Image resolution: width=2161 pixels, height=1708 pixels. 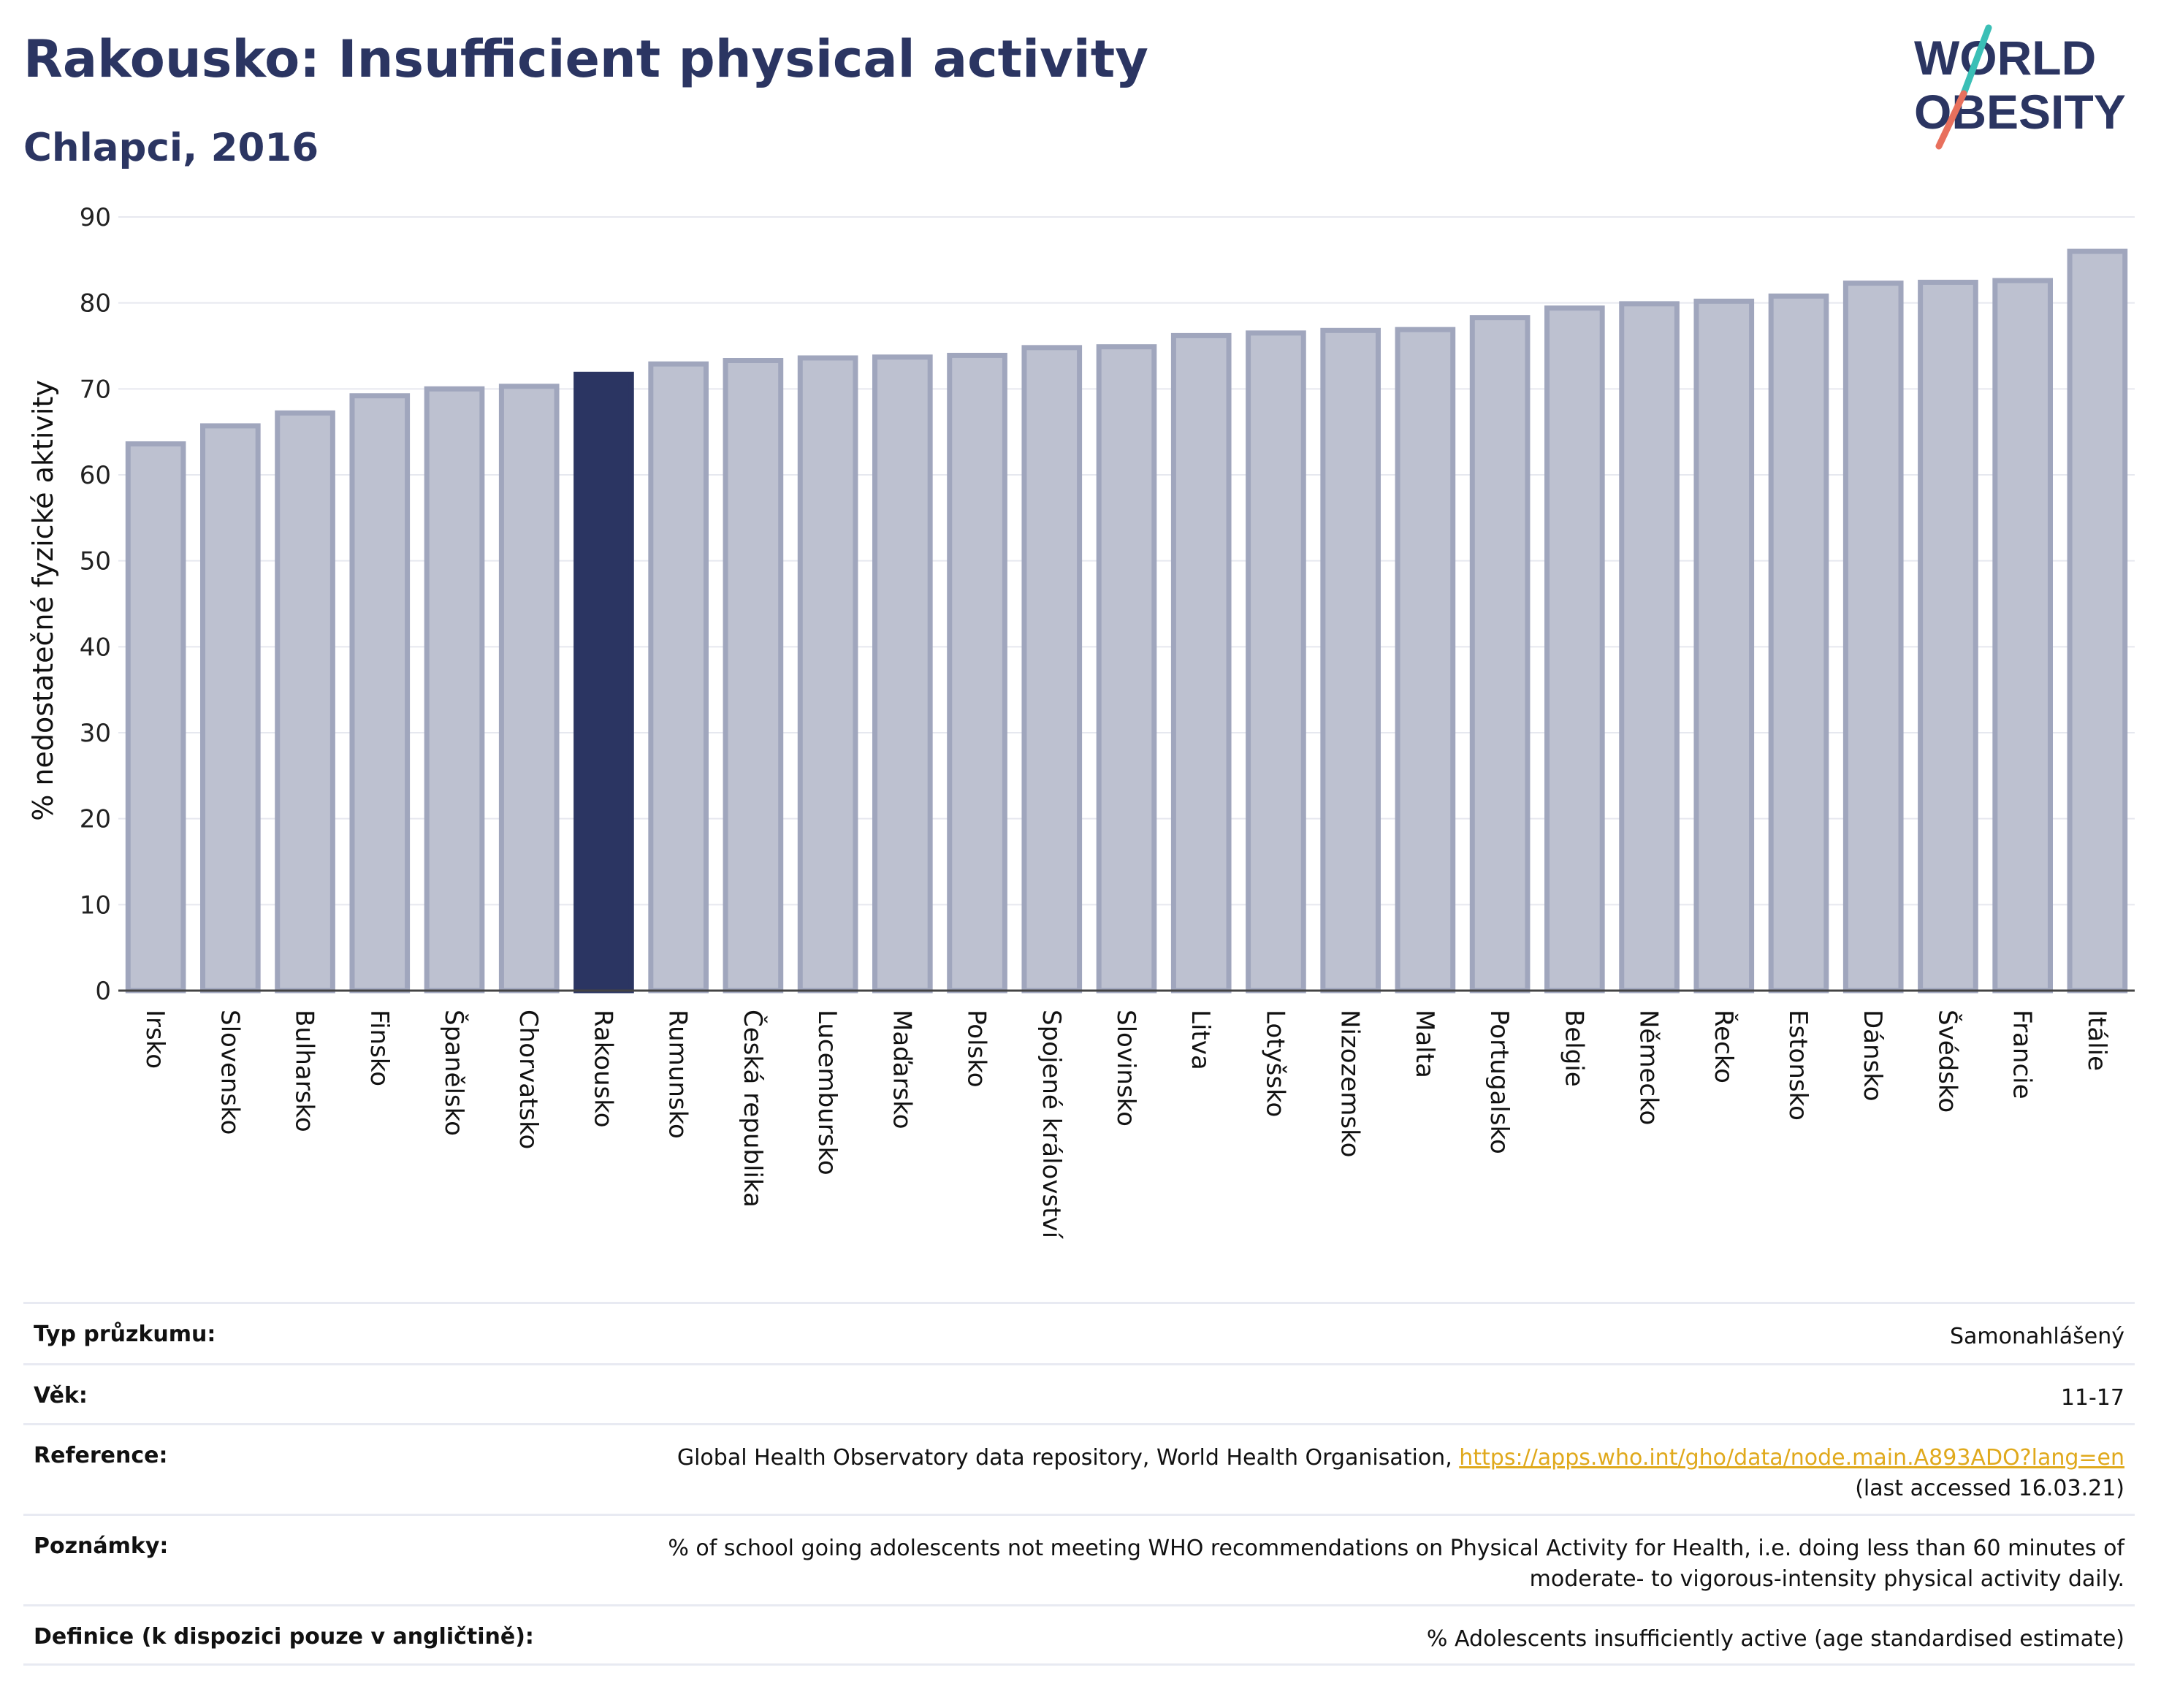 What do you see at coordinates (1648, 1067) in the screenshot?
I see `x-tick-label: Německo` at bounding box center [1648, 1067].